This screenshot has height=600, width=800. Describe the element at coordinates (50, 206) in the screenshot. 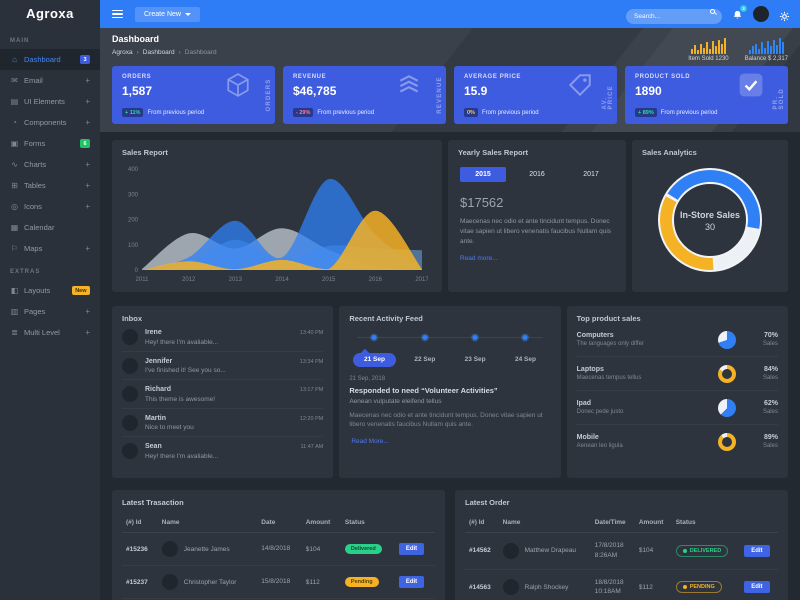

I see `sidebar-item-icons: ◎ Icons +` at that location.